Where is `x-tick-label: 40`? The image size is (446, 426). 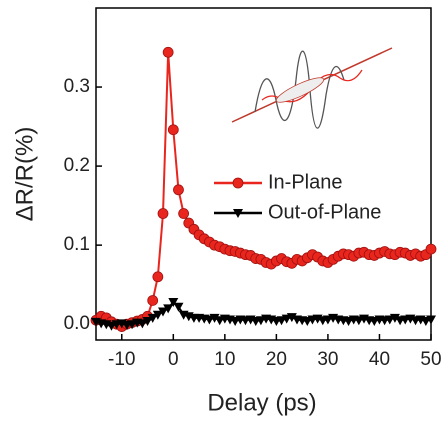 x-tick-label: 40 is located at coordinates (379, 359).